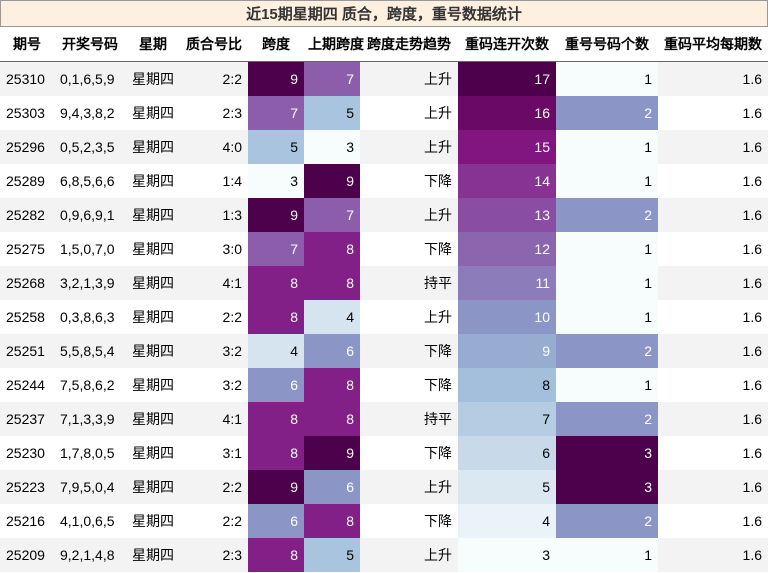 This screenshot has width=768, height=573. Describe the element at coordinates (384, 283) in the screenshot. I see `table-row: 25268 3,2,1,3,9 星期四 4:1 8 8 持平 11 1 1.6` at that location.